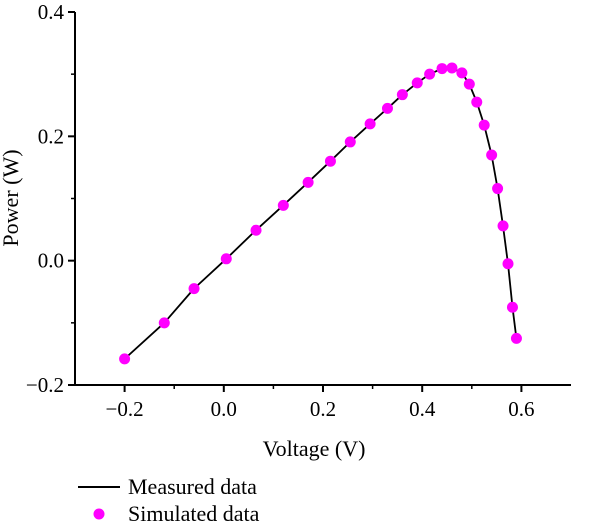  Describe the element at coordinates (224, 409) in the screenshot. I see `x-tick-label: 0.0` at that location.